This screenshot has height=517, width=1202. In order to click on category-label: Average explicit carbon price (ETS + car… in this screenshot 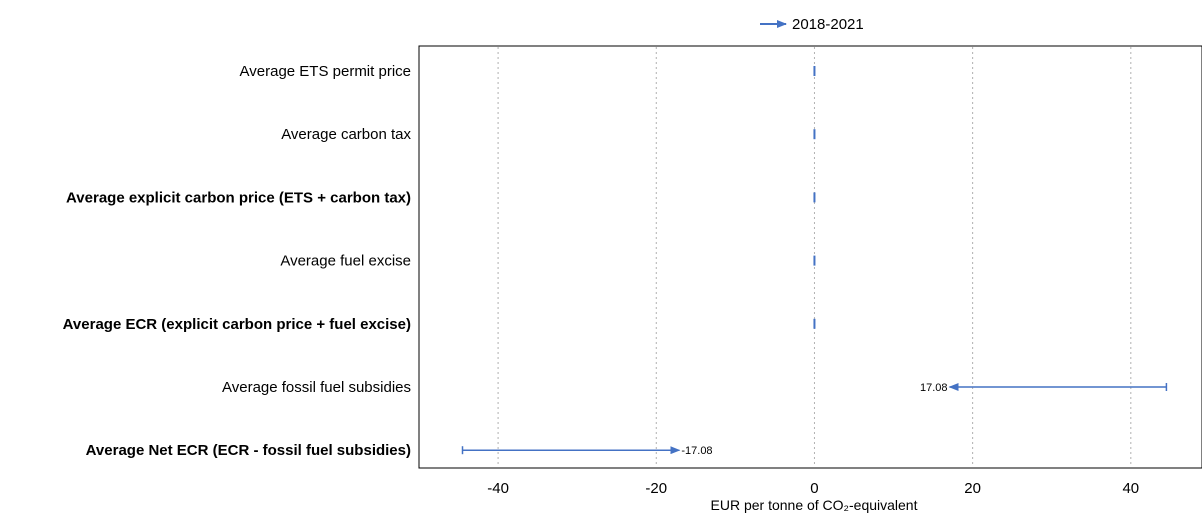, I will do `click(238, 197)`.